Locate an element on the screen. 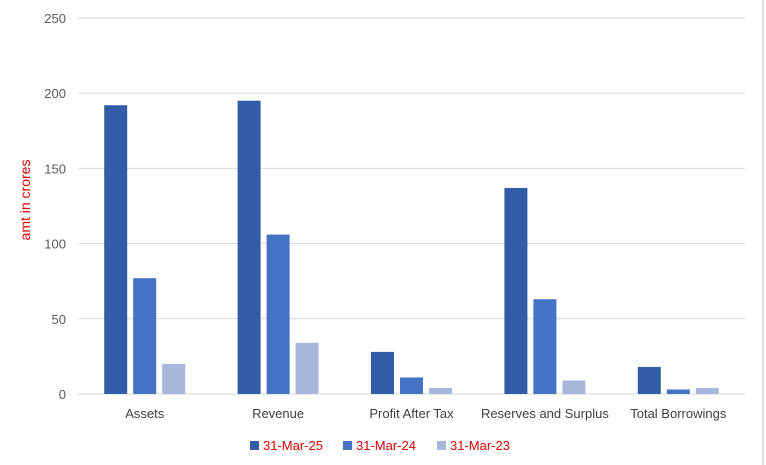 This screenshot has height=465, width=766. y-tick-label: 100 is located at coordinates (55, 244).